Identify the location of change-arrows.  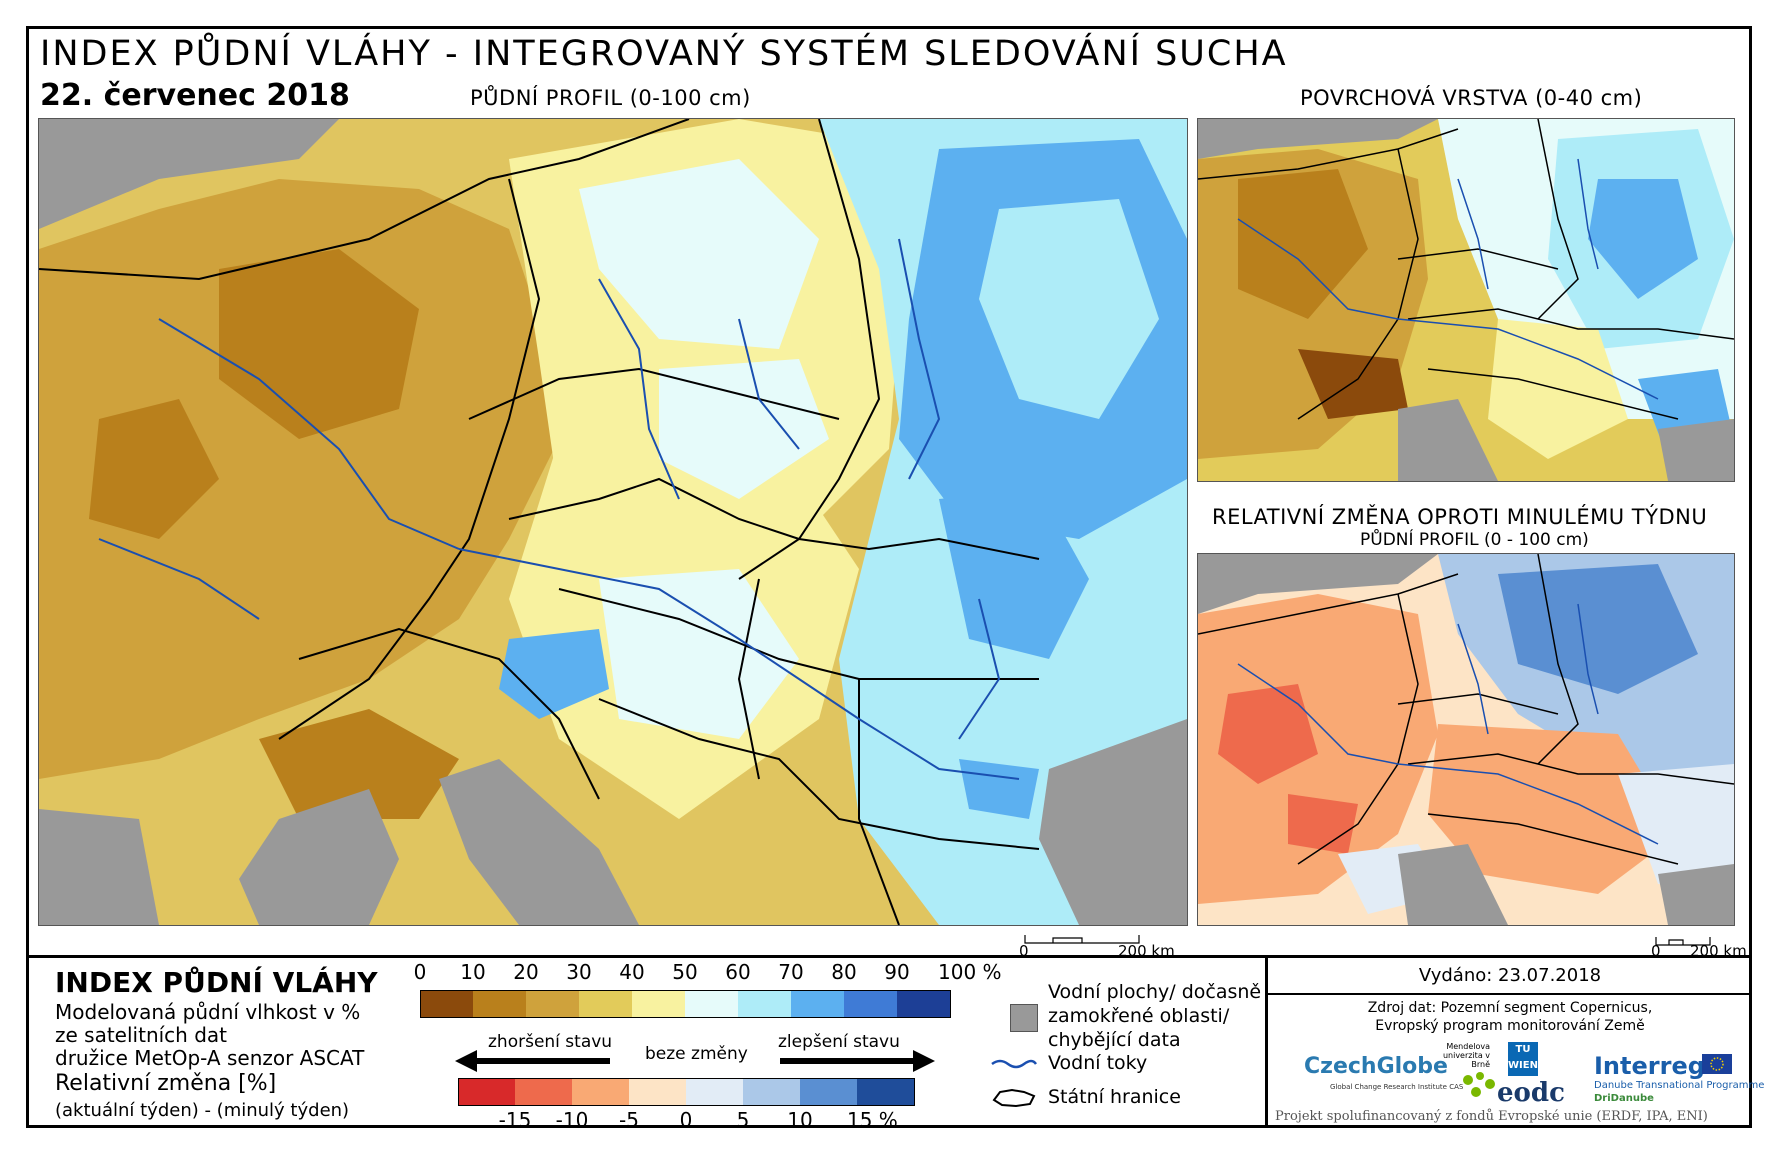
(695, 1061).